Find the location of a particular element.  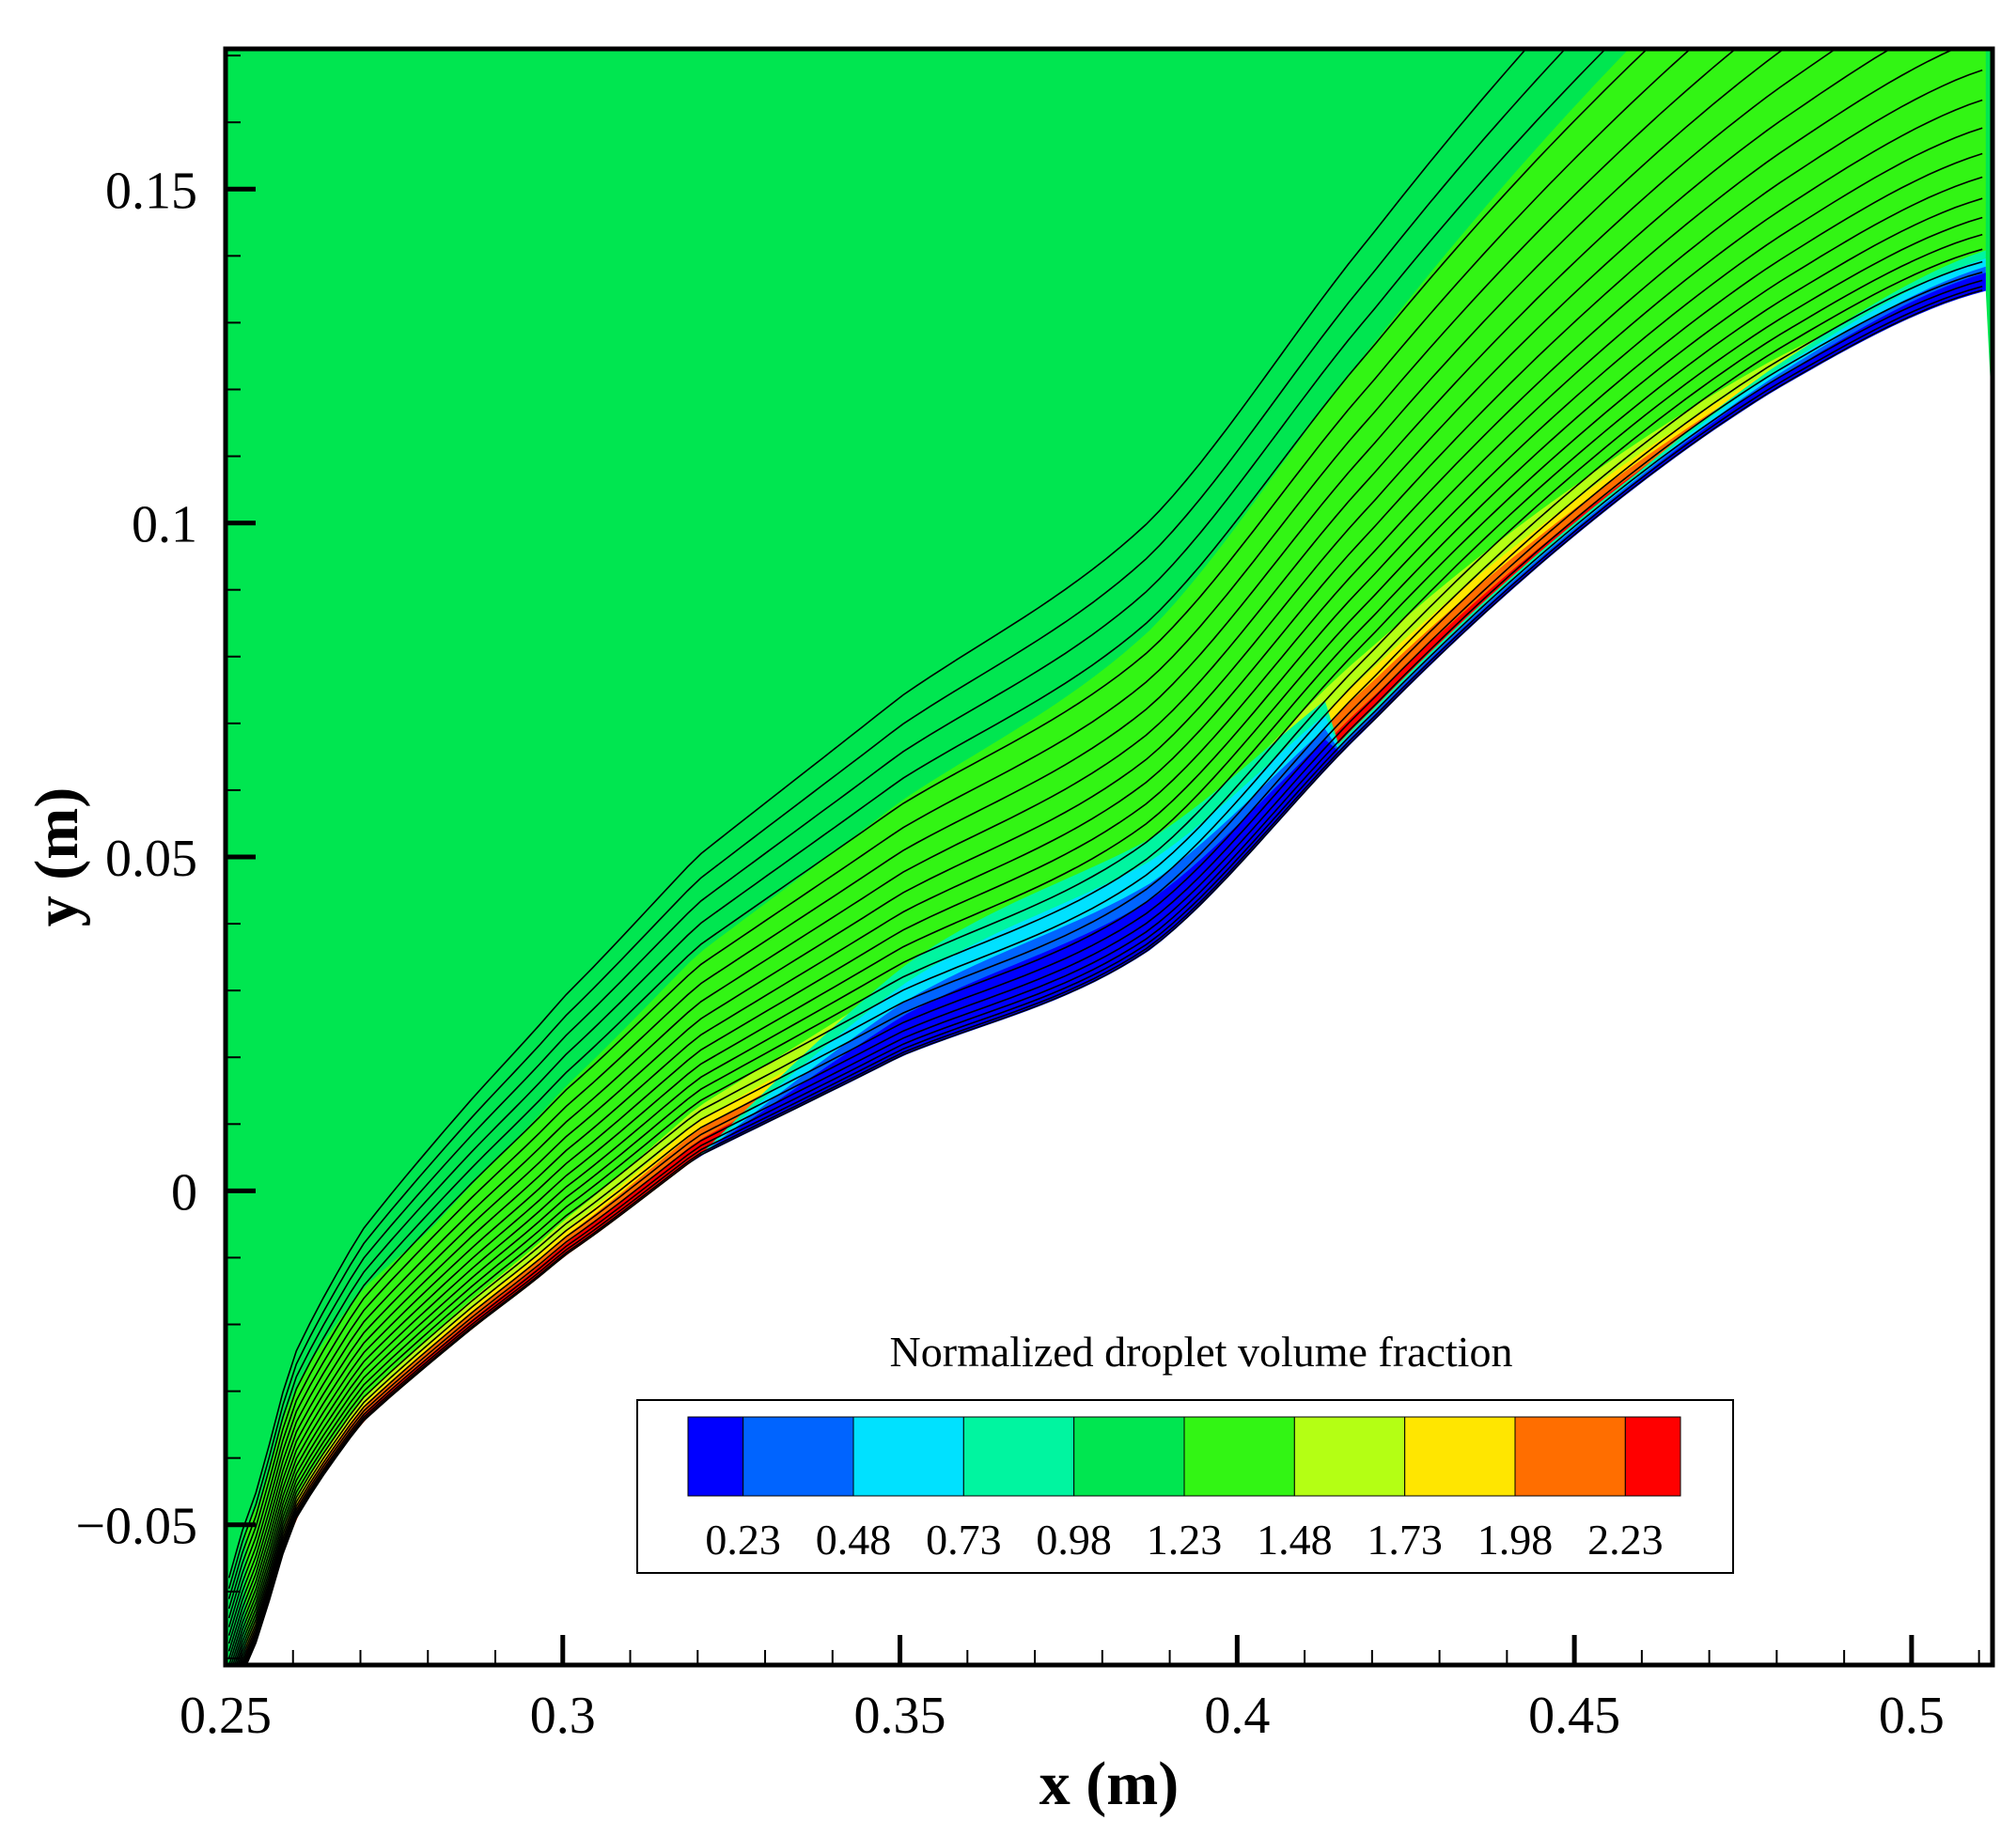

legend-level-label: 1.23 is located at coordinates (1185, 1540).